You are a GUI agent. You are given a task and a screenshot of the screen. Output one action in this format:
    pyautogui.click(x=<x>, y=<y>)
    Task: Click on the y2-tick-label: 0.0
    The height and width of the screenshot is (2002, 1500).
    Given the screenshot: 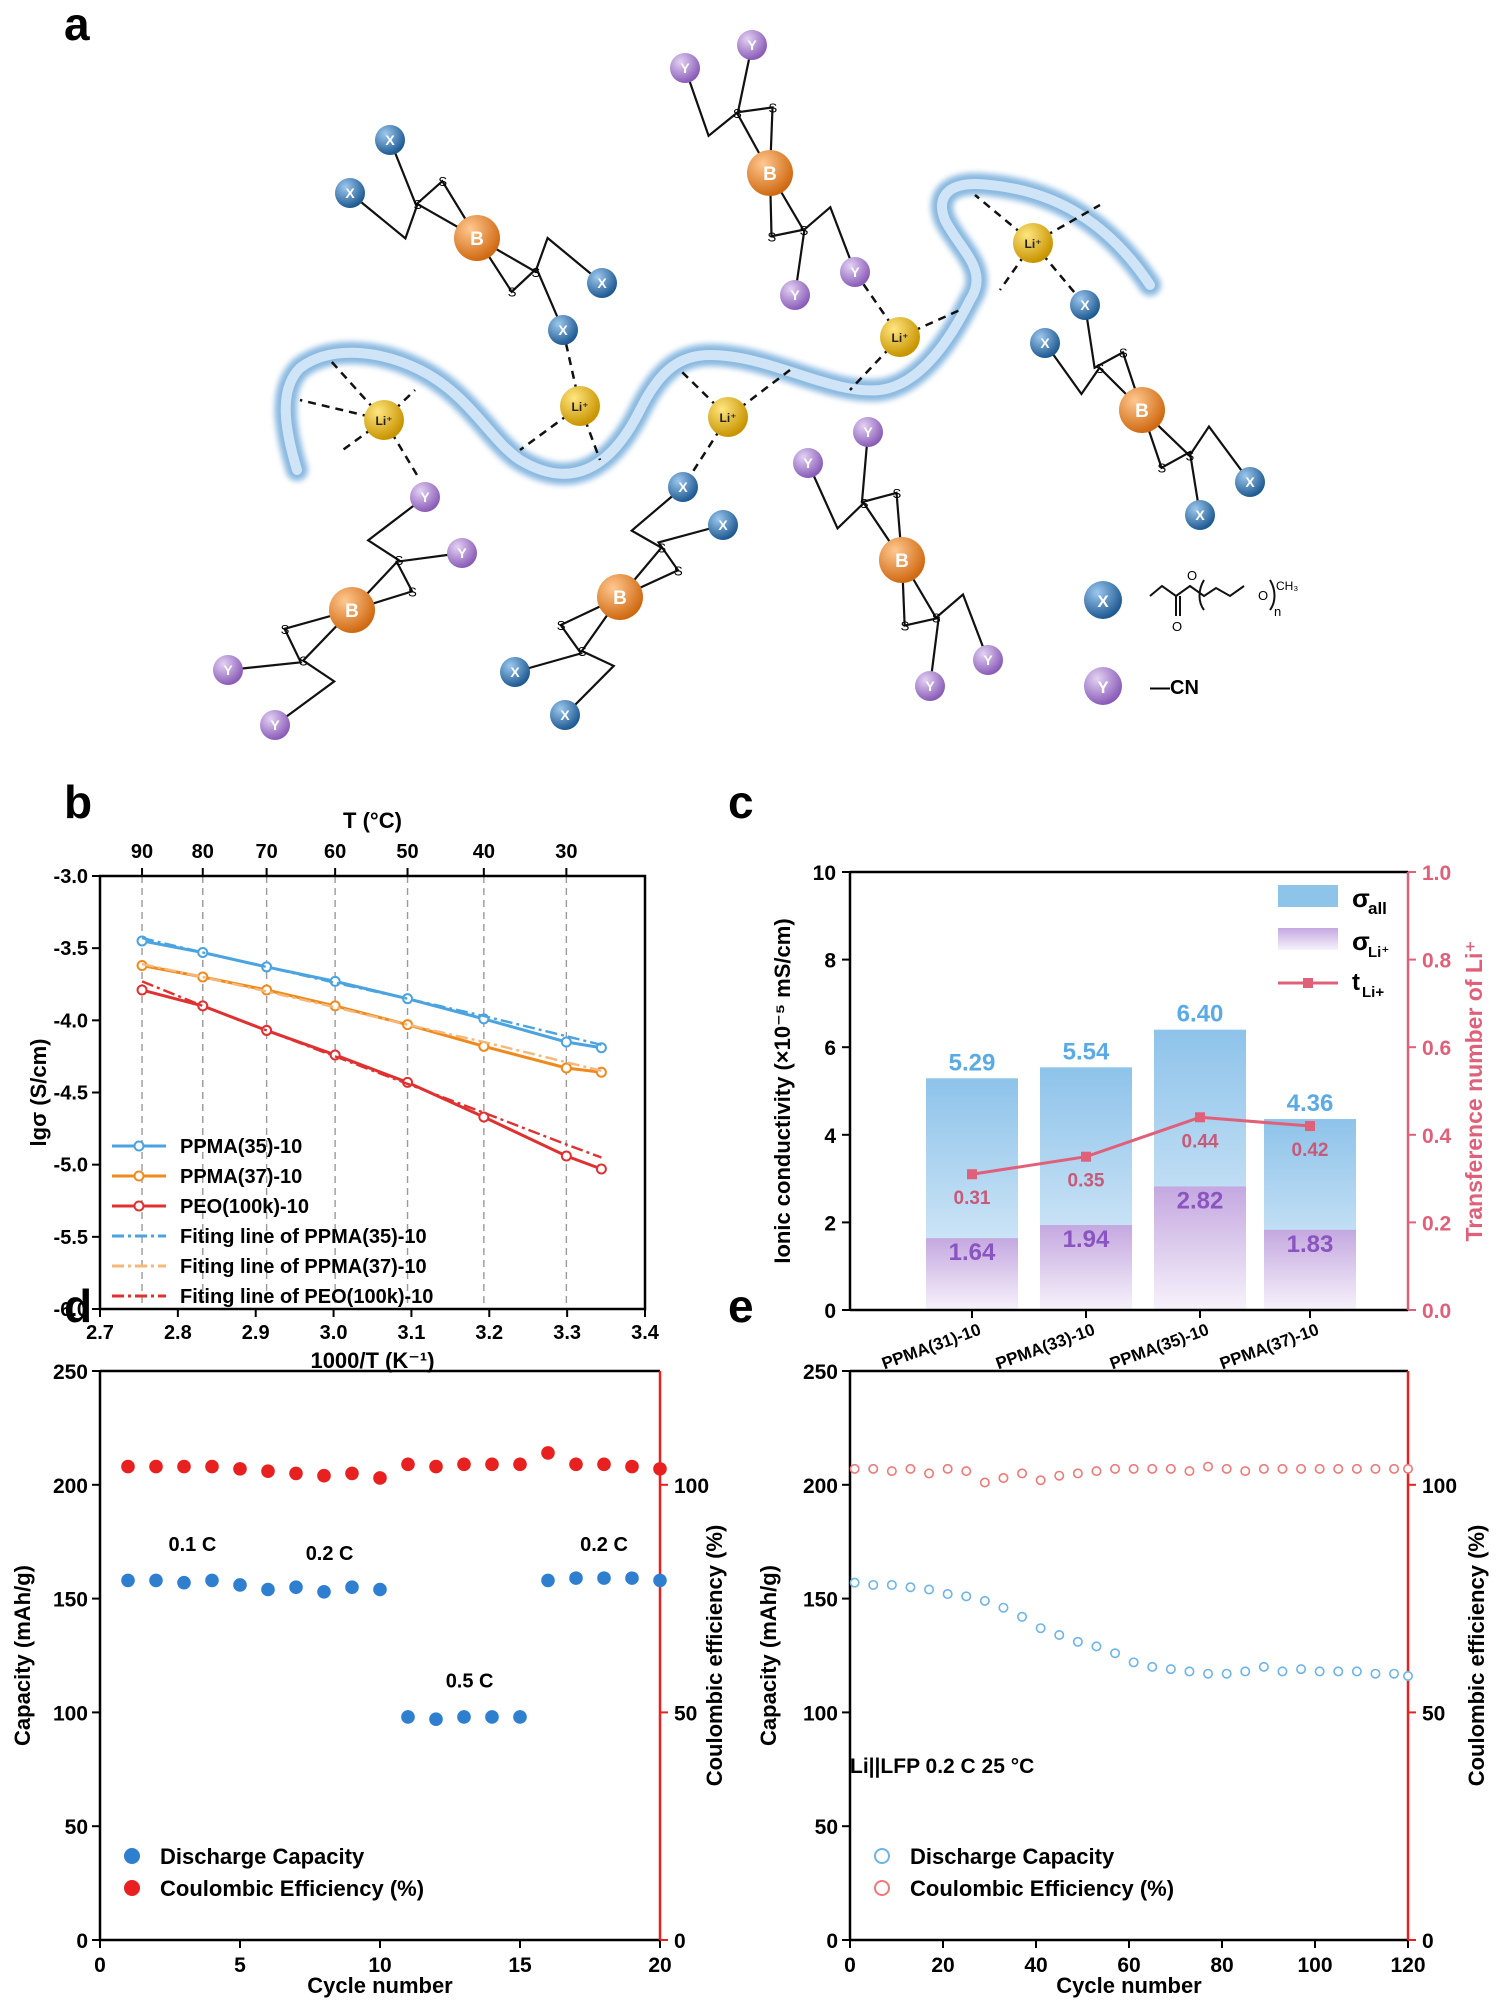 What is the action you would take?
    pyautogui.click(x=1436, y=1311)
    